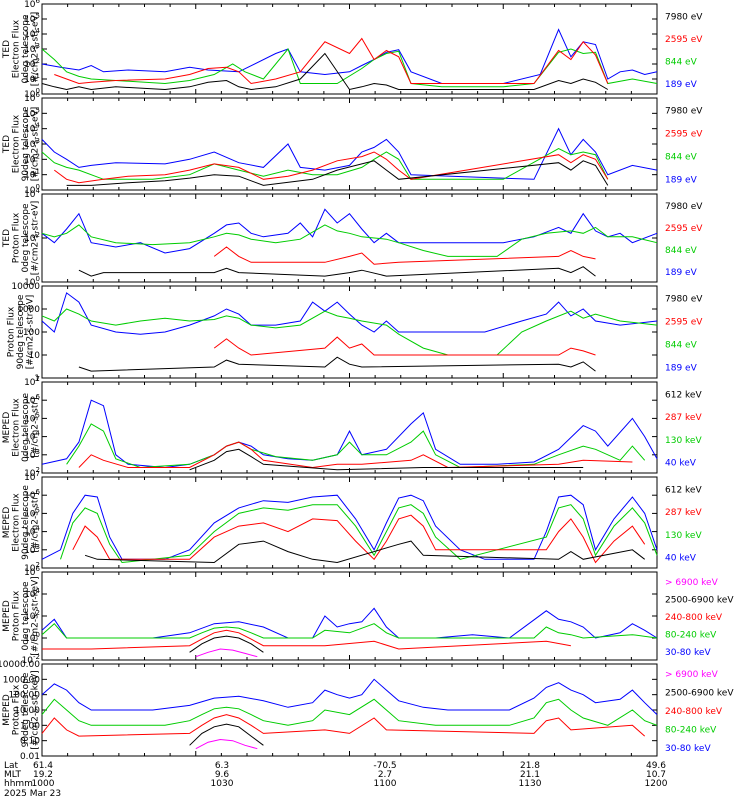 The height and width of the screenshot is (804, 750). Describe the element at coordinates (32, 112) in the screenshot. I see `y-tick-label: 10⁵` at that location.